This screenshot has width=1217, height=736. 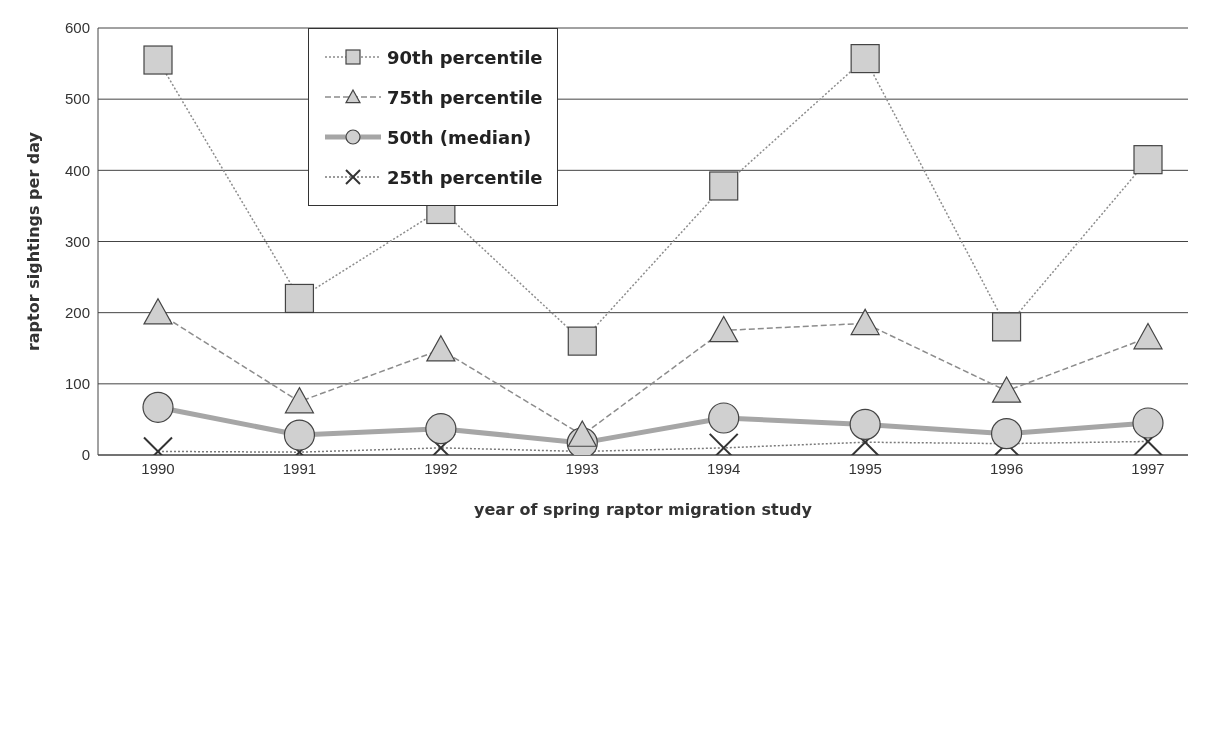 I want to click on legend-label: 50th (median), so click(x=459, y=137).